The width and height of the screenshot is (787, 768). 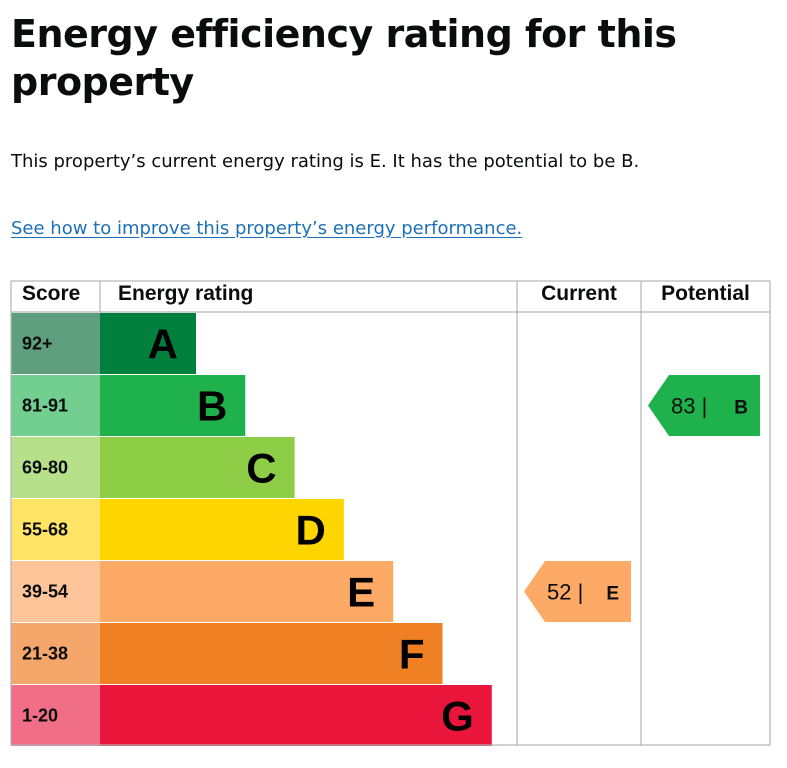 I want to click on score-cell-g, so click(x=55, y=715).